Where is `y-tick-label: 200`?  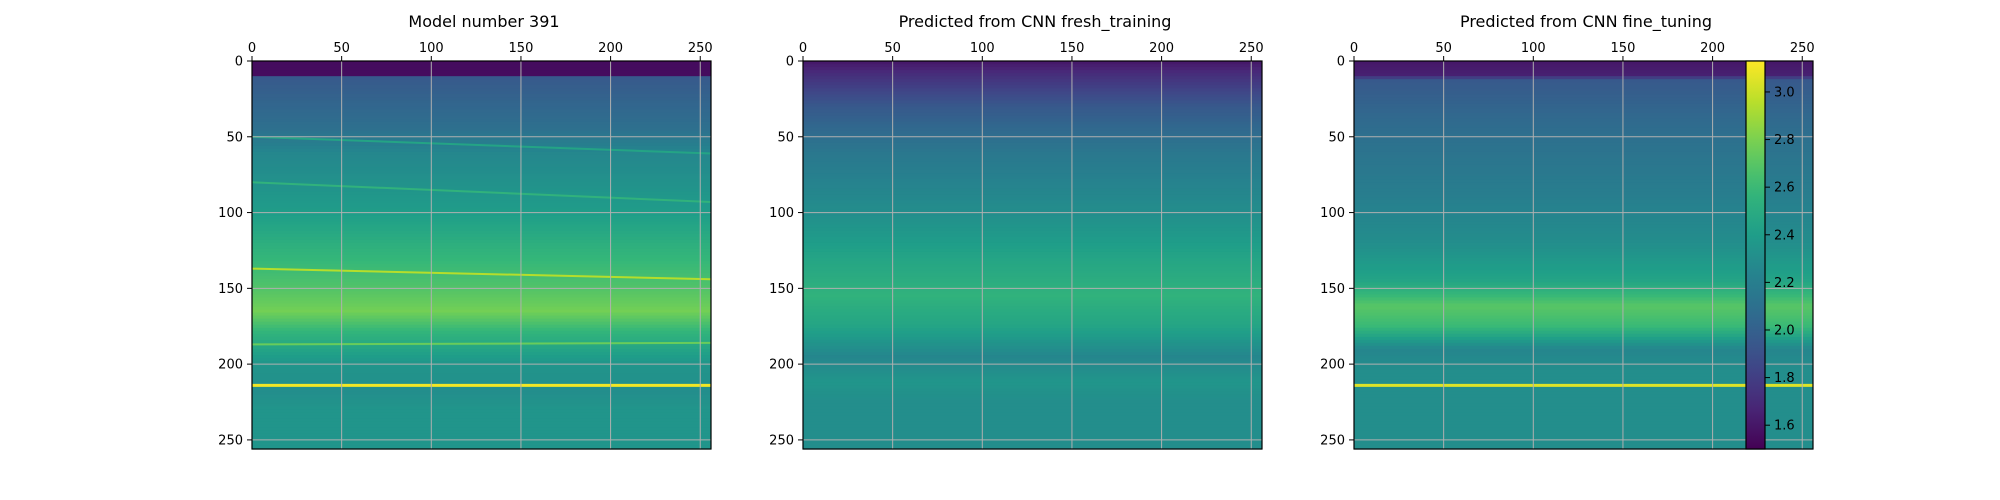
y-tick-label: 200 is located at coordinates (230, 365).